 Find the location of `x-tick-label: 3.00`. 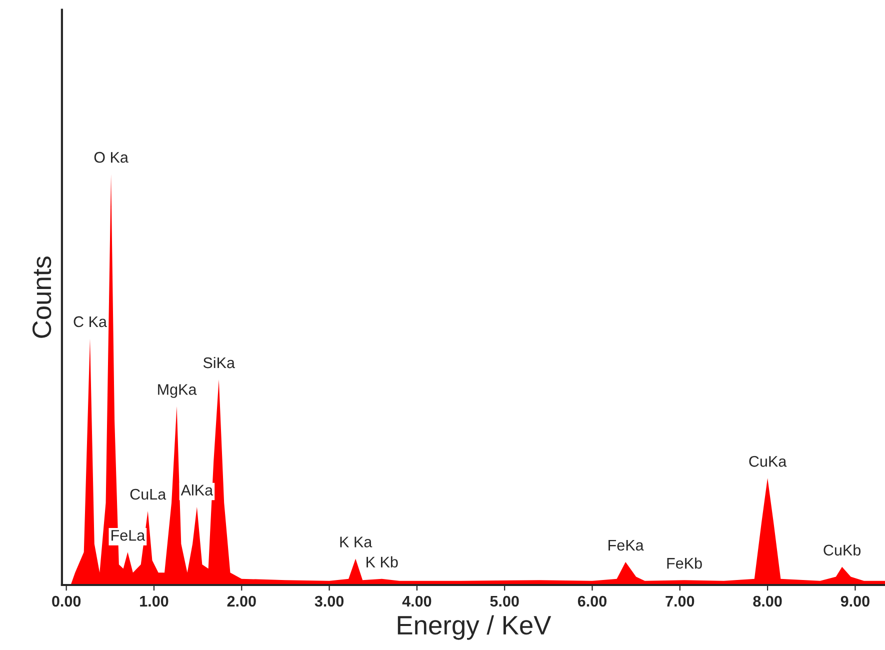

x-tick-label: 3.00 is located at coordinates (329, 601).